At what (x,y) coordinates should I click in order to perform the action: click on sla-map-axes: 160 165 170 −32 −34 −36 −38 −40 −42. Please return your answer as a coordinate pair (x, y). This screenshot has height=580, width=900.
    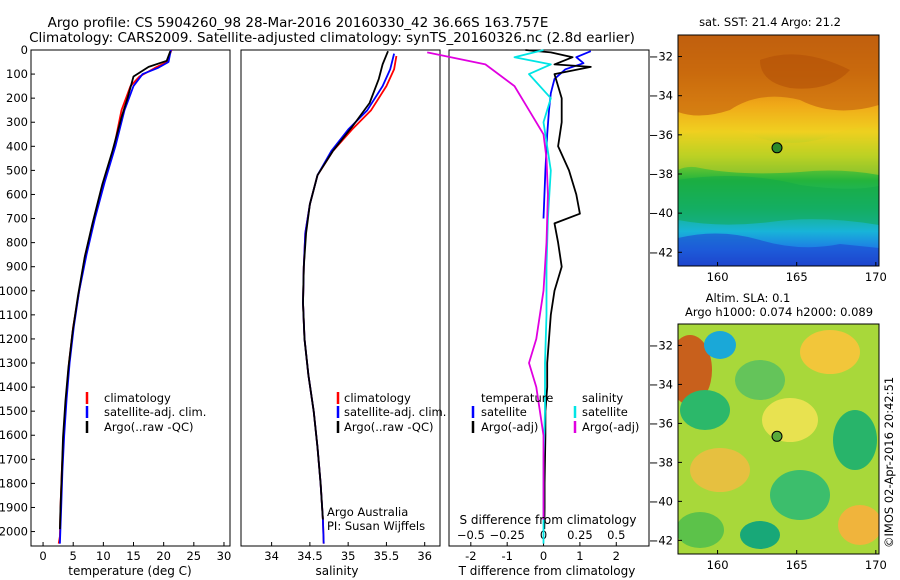
    Looking at the image, I should click on (768, 455).